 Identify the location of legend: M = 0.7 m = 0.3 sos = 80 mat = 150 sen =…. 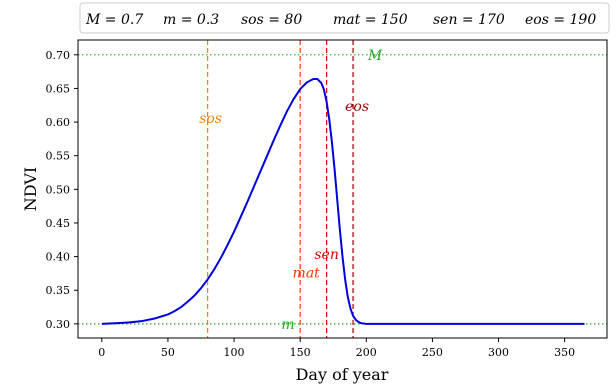
(344, 18).